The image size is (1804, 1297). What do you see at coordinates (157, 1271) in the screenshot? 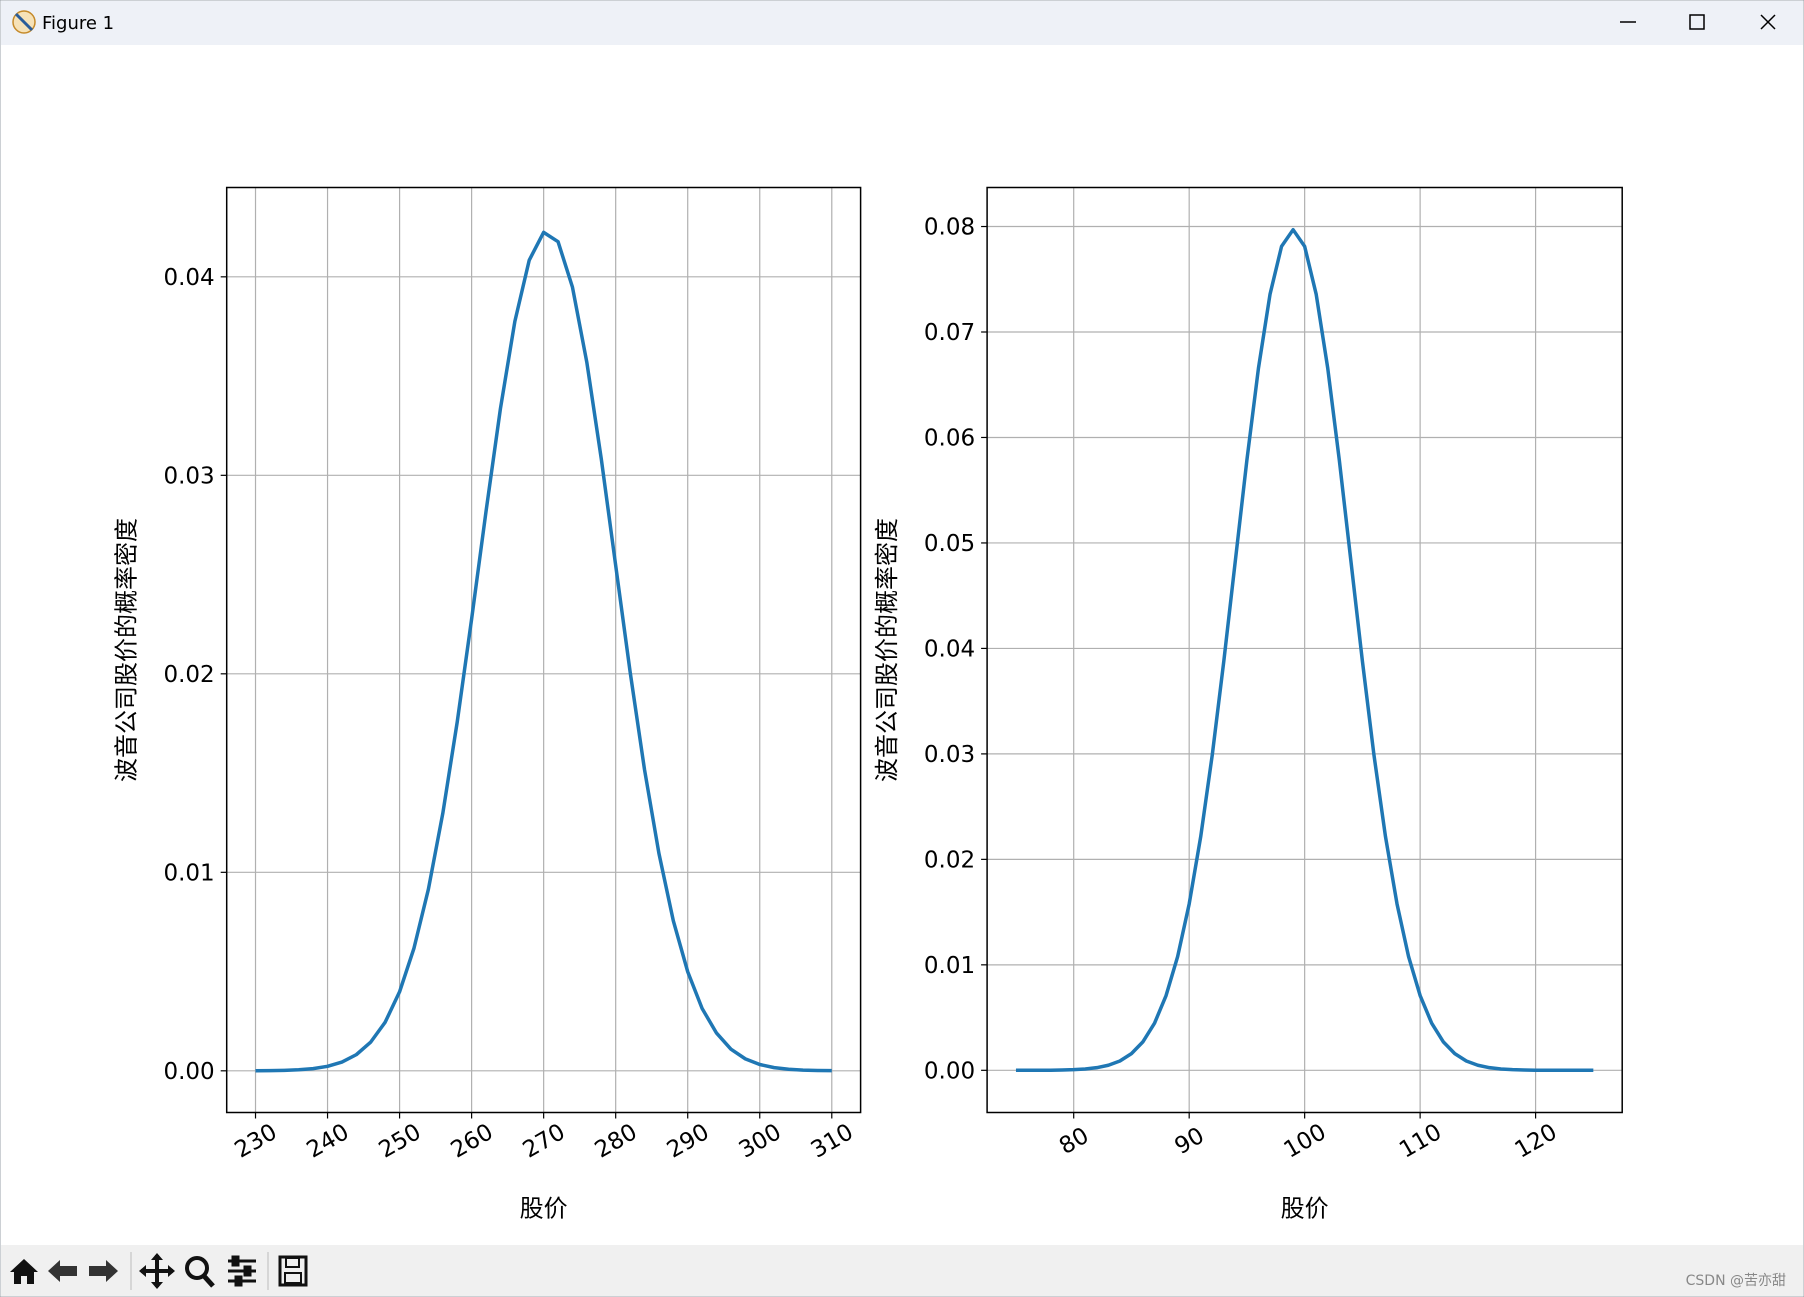
I see `pan-button` at bounding box center [157, 1271].